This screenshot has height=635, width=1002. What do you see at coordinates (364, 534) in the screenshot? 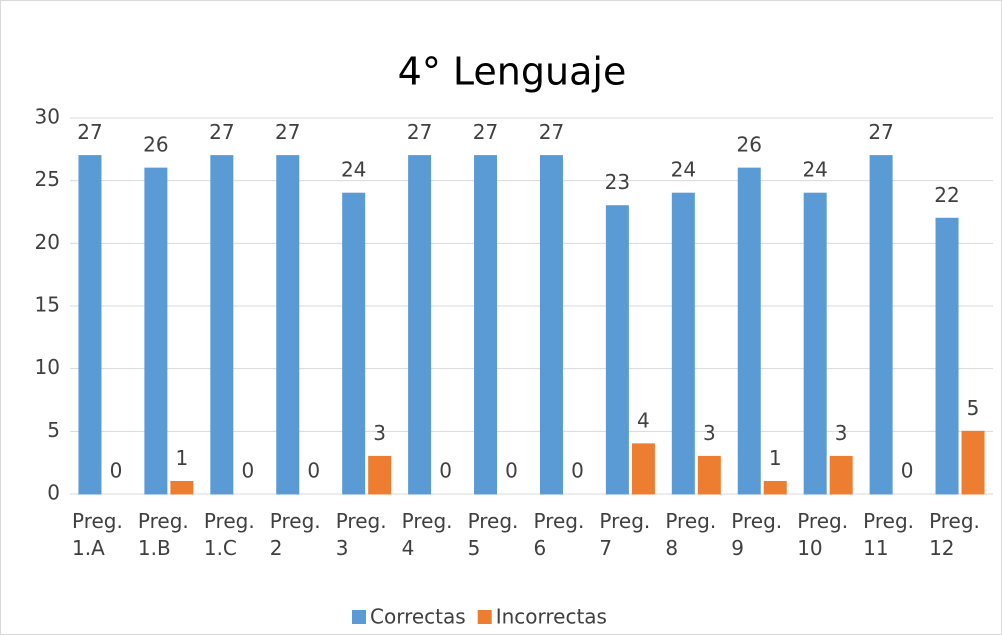
I see `x-tick-label: Preg. 3` at bounding box center [364, 534].